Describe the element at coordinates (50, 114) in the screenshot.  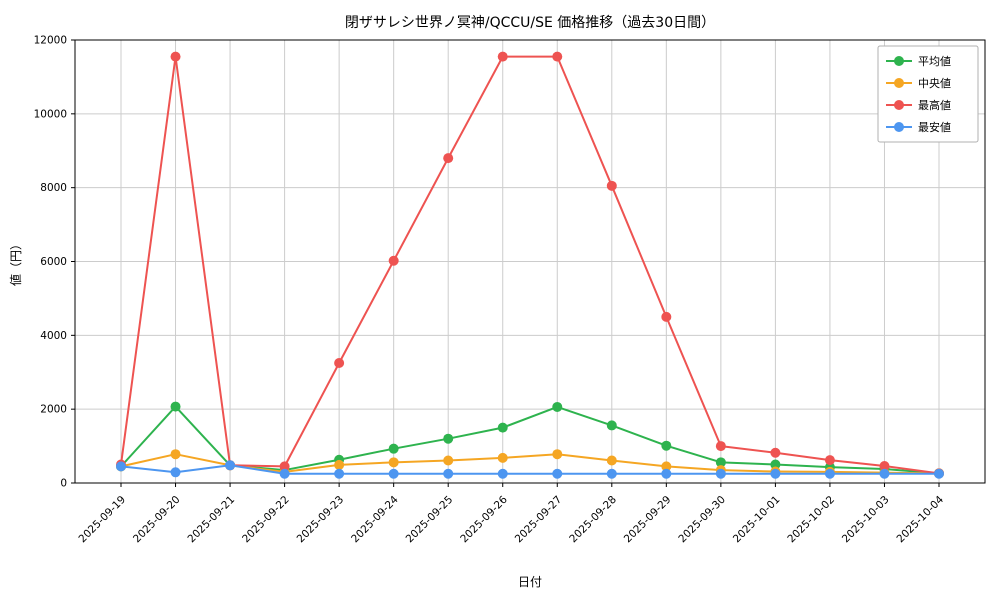
I see `y-tick-label: 10000` at that location.